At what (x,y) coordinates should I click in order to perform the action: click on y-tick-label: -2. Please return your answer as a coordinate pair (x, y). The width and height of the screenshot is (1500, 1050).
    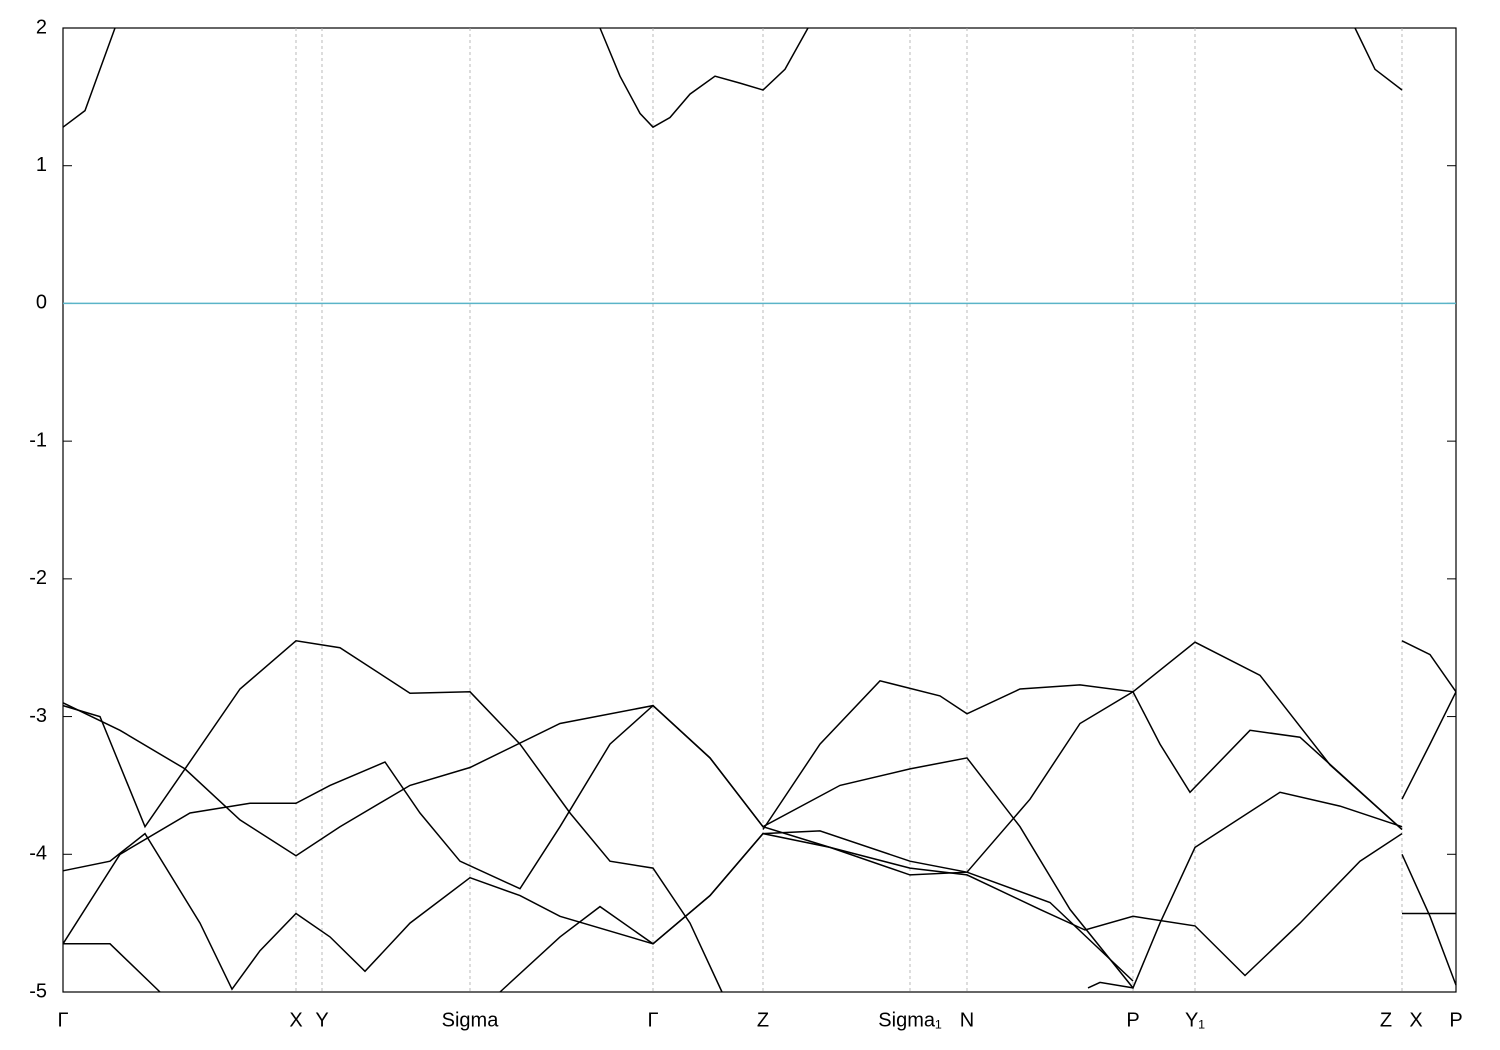
    Looking at the image, I should click on (38, 578).